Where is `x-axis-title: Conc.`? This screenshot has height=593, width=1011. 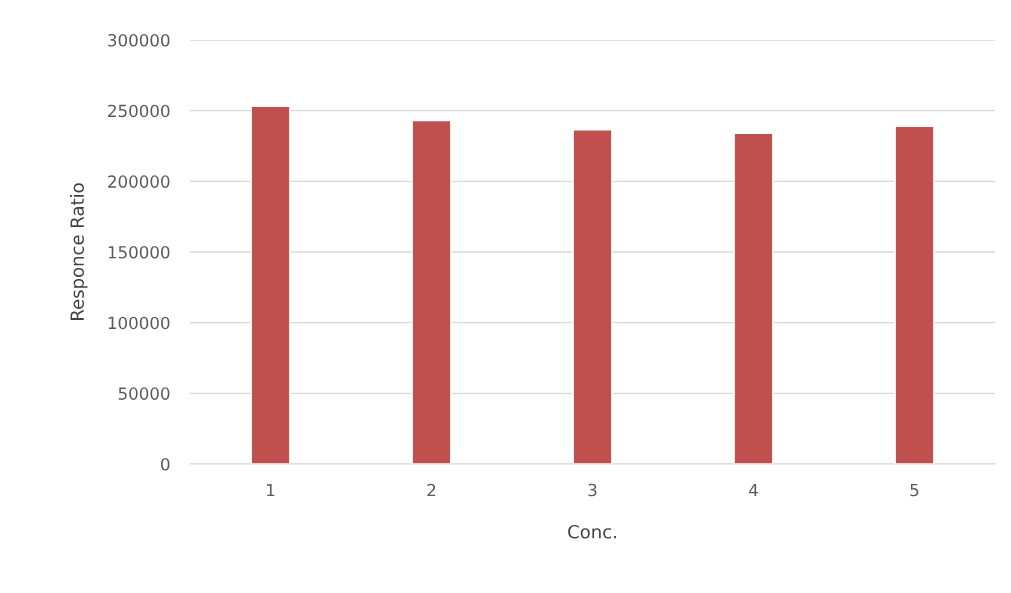 x-axis-title: Conc. is located at coordinates (592, 531).